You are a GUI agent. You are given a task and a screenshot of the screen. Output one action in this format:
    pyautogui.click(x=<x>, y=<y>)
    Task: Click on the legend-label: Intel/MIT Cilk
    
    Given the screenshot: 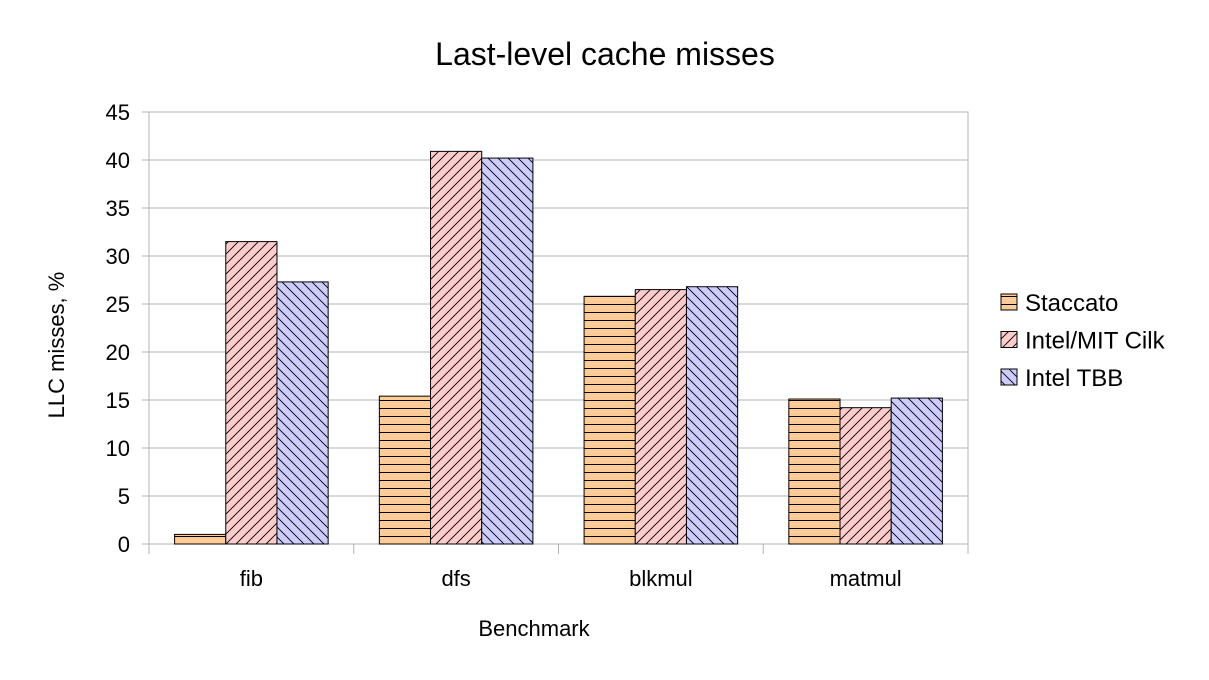 What is the action you would take?
    pyautogui.click(x=1095, y=341)
    